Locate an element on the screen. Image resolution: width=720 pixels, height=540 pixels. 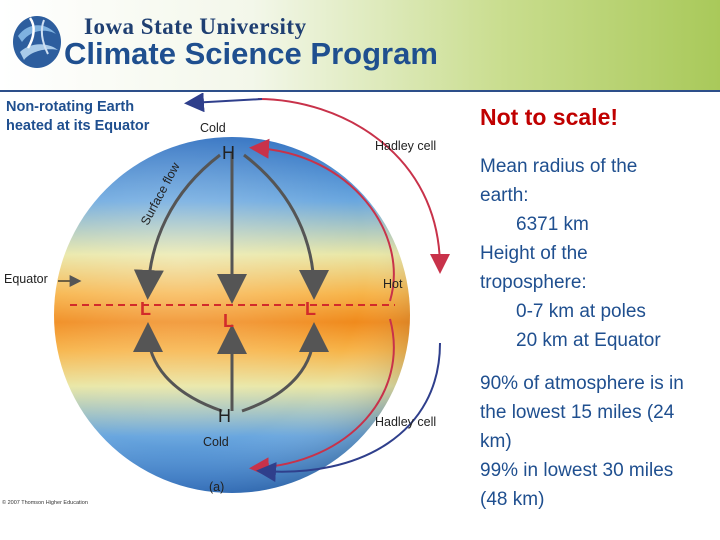
hadley-cell-arrow-bottom-outer is located at coordinates (348, 412).